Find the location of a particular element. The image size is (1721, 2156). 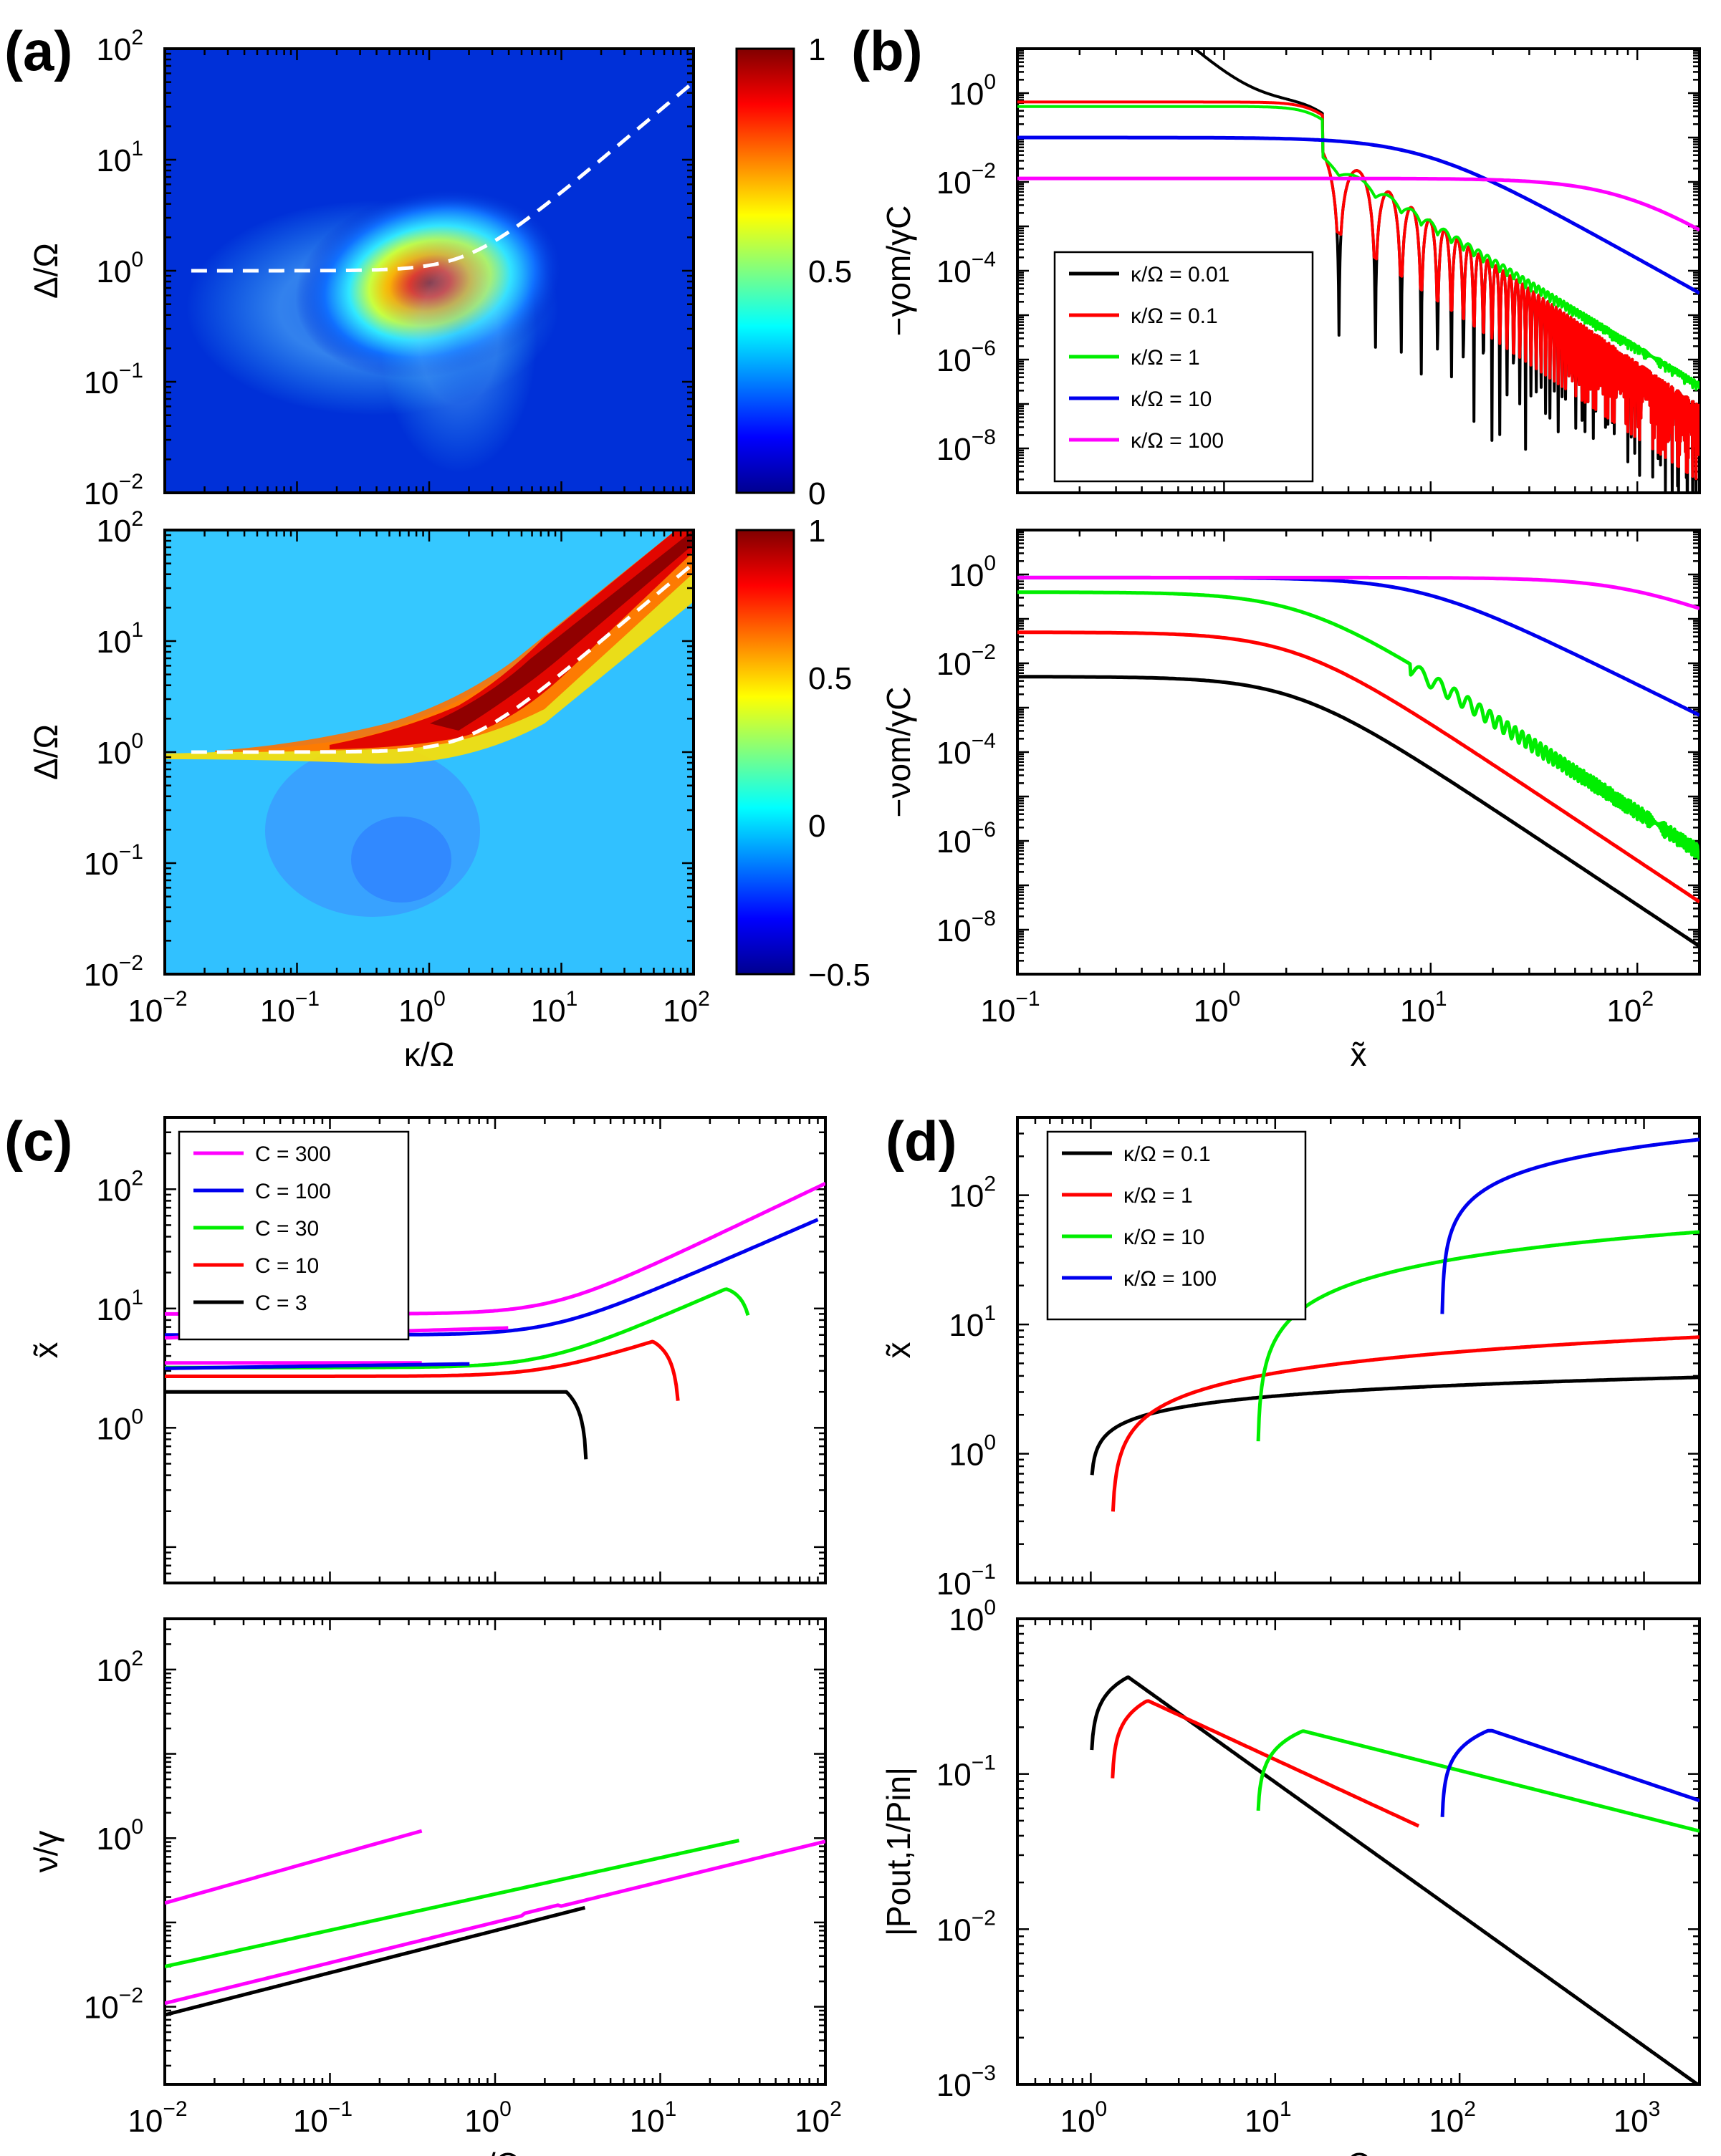

series-d-bottom-kappa-0.1 is located at coordinates (1395, 1879).